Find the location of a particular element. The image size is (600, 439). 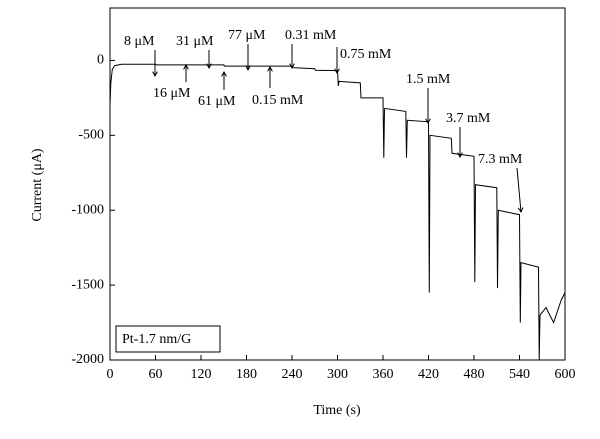

annotation: 0.15 mM is located at coordinates (278, 100).